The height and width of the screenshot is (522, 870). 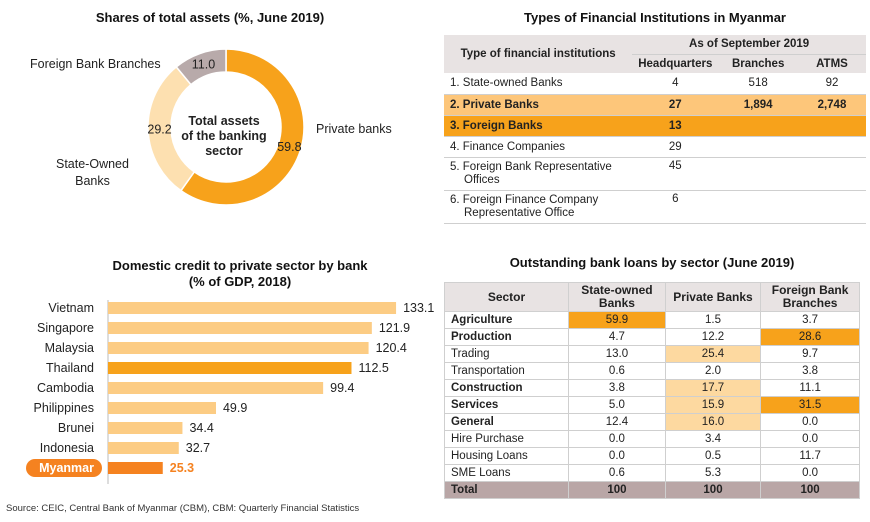 What do you see at coordinates (758, 63) in the screenshot?
I see `inst-col-branches: Branches` at bounding box center [758, 63].